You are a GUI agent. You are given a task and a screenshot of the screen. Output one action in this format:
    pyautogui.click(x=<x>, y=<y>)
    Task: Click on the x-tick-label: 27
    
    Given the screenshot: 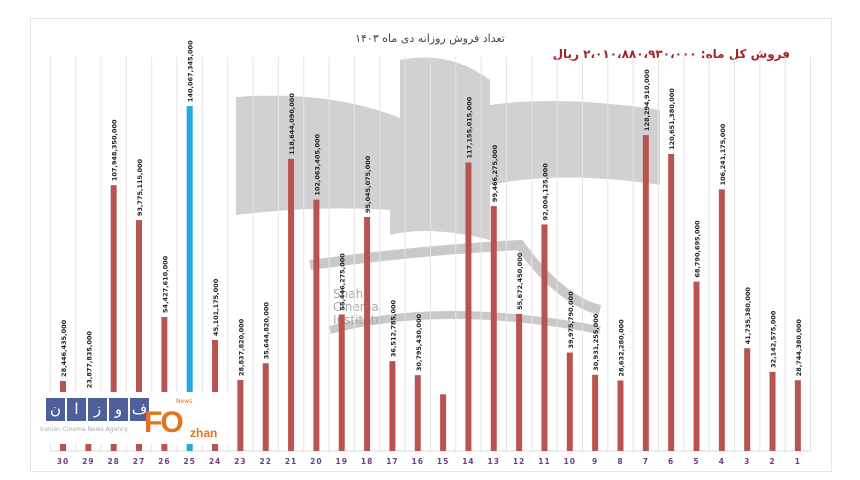 What is the action you would take?
    pyautogui.click(x=139, y=461)
    